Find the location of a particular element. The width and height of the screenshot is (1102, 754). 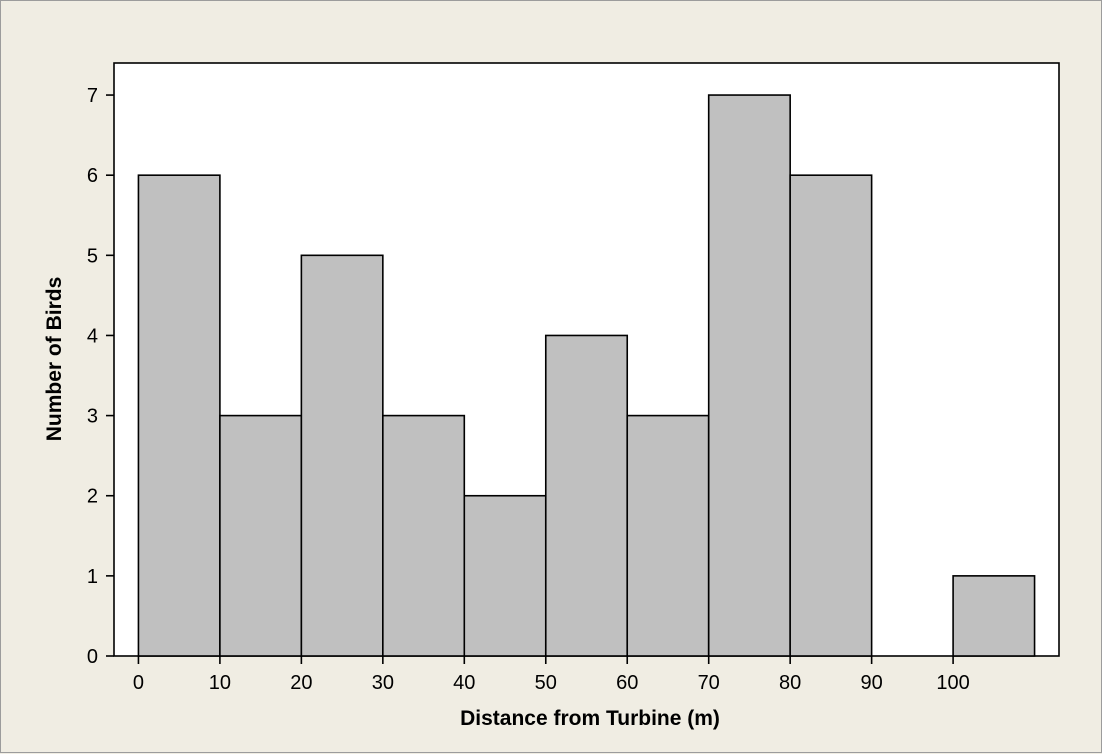

x-tick-label: 10 is located at coordinates (220, 683).